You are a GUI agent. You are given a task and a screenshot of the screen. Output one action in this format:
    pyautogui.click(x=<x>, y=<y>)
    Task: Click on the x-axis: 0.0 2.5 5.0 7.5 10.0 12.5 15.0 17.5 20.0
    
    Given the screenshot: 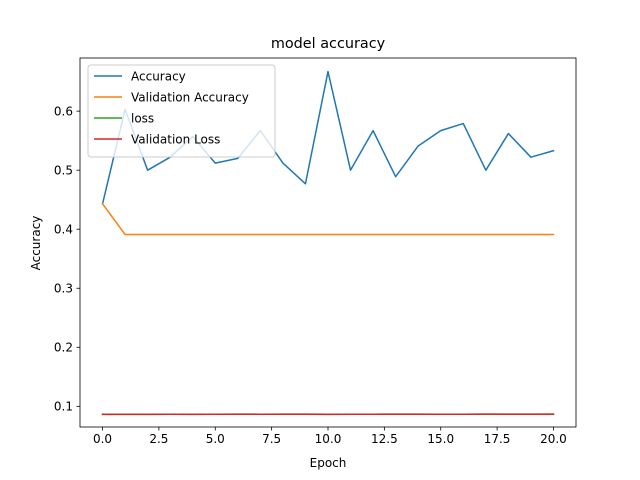 What is the action you would take?
    pyautogui.click(x=330, y=436)
    